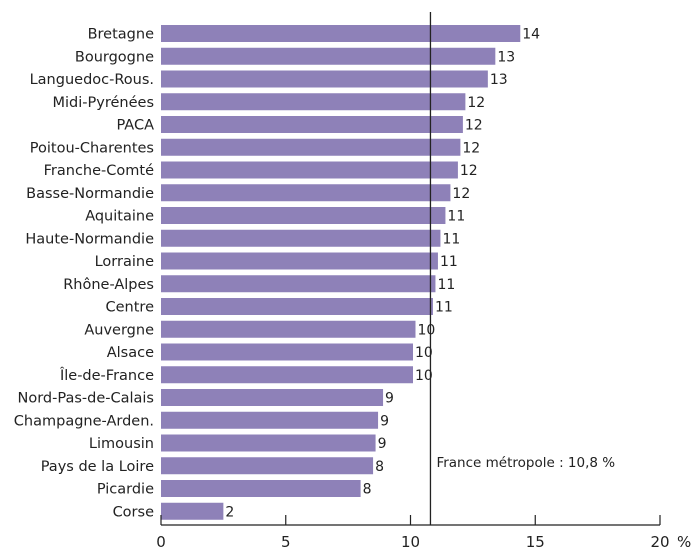 The image size is (694, 552). Describe the element at coordinates (410, 542) in the screenshot. I see `x-tick-label: 10` at that location.